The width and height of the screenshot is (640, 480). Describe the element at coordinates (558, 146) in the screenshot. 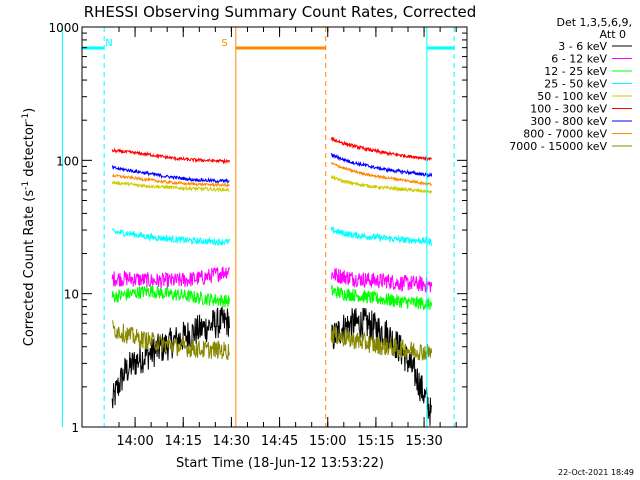

I see `legend-label-7000-15000-kev: 7000 - 15000 keV` at that location.